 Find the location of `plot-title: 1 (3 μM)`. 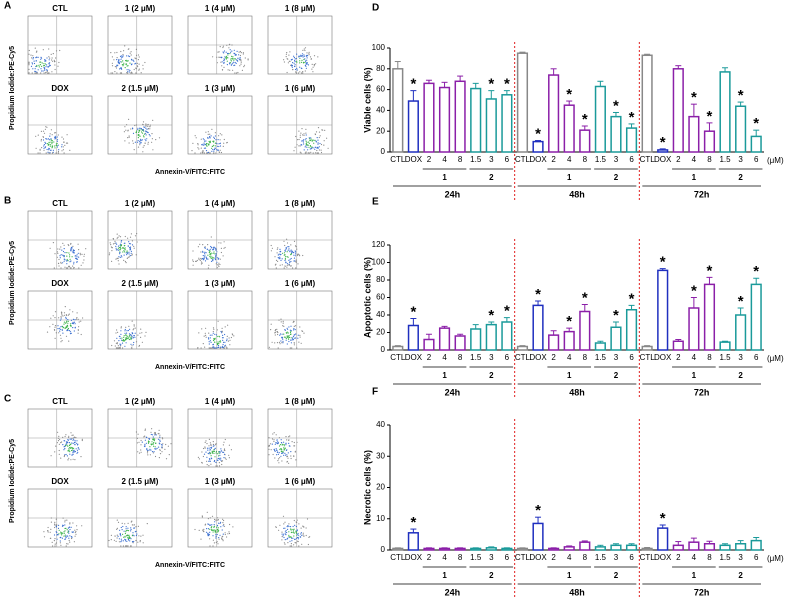

plot-title: 1 (3 μM) is located at coordinates (220, 283).